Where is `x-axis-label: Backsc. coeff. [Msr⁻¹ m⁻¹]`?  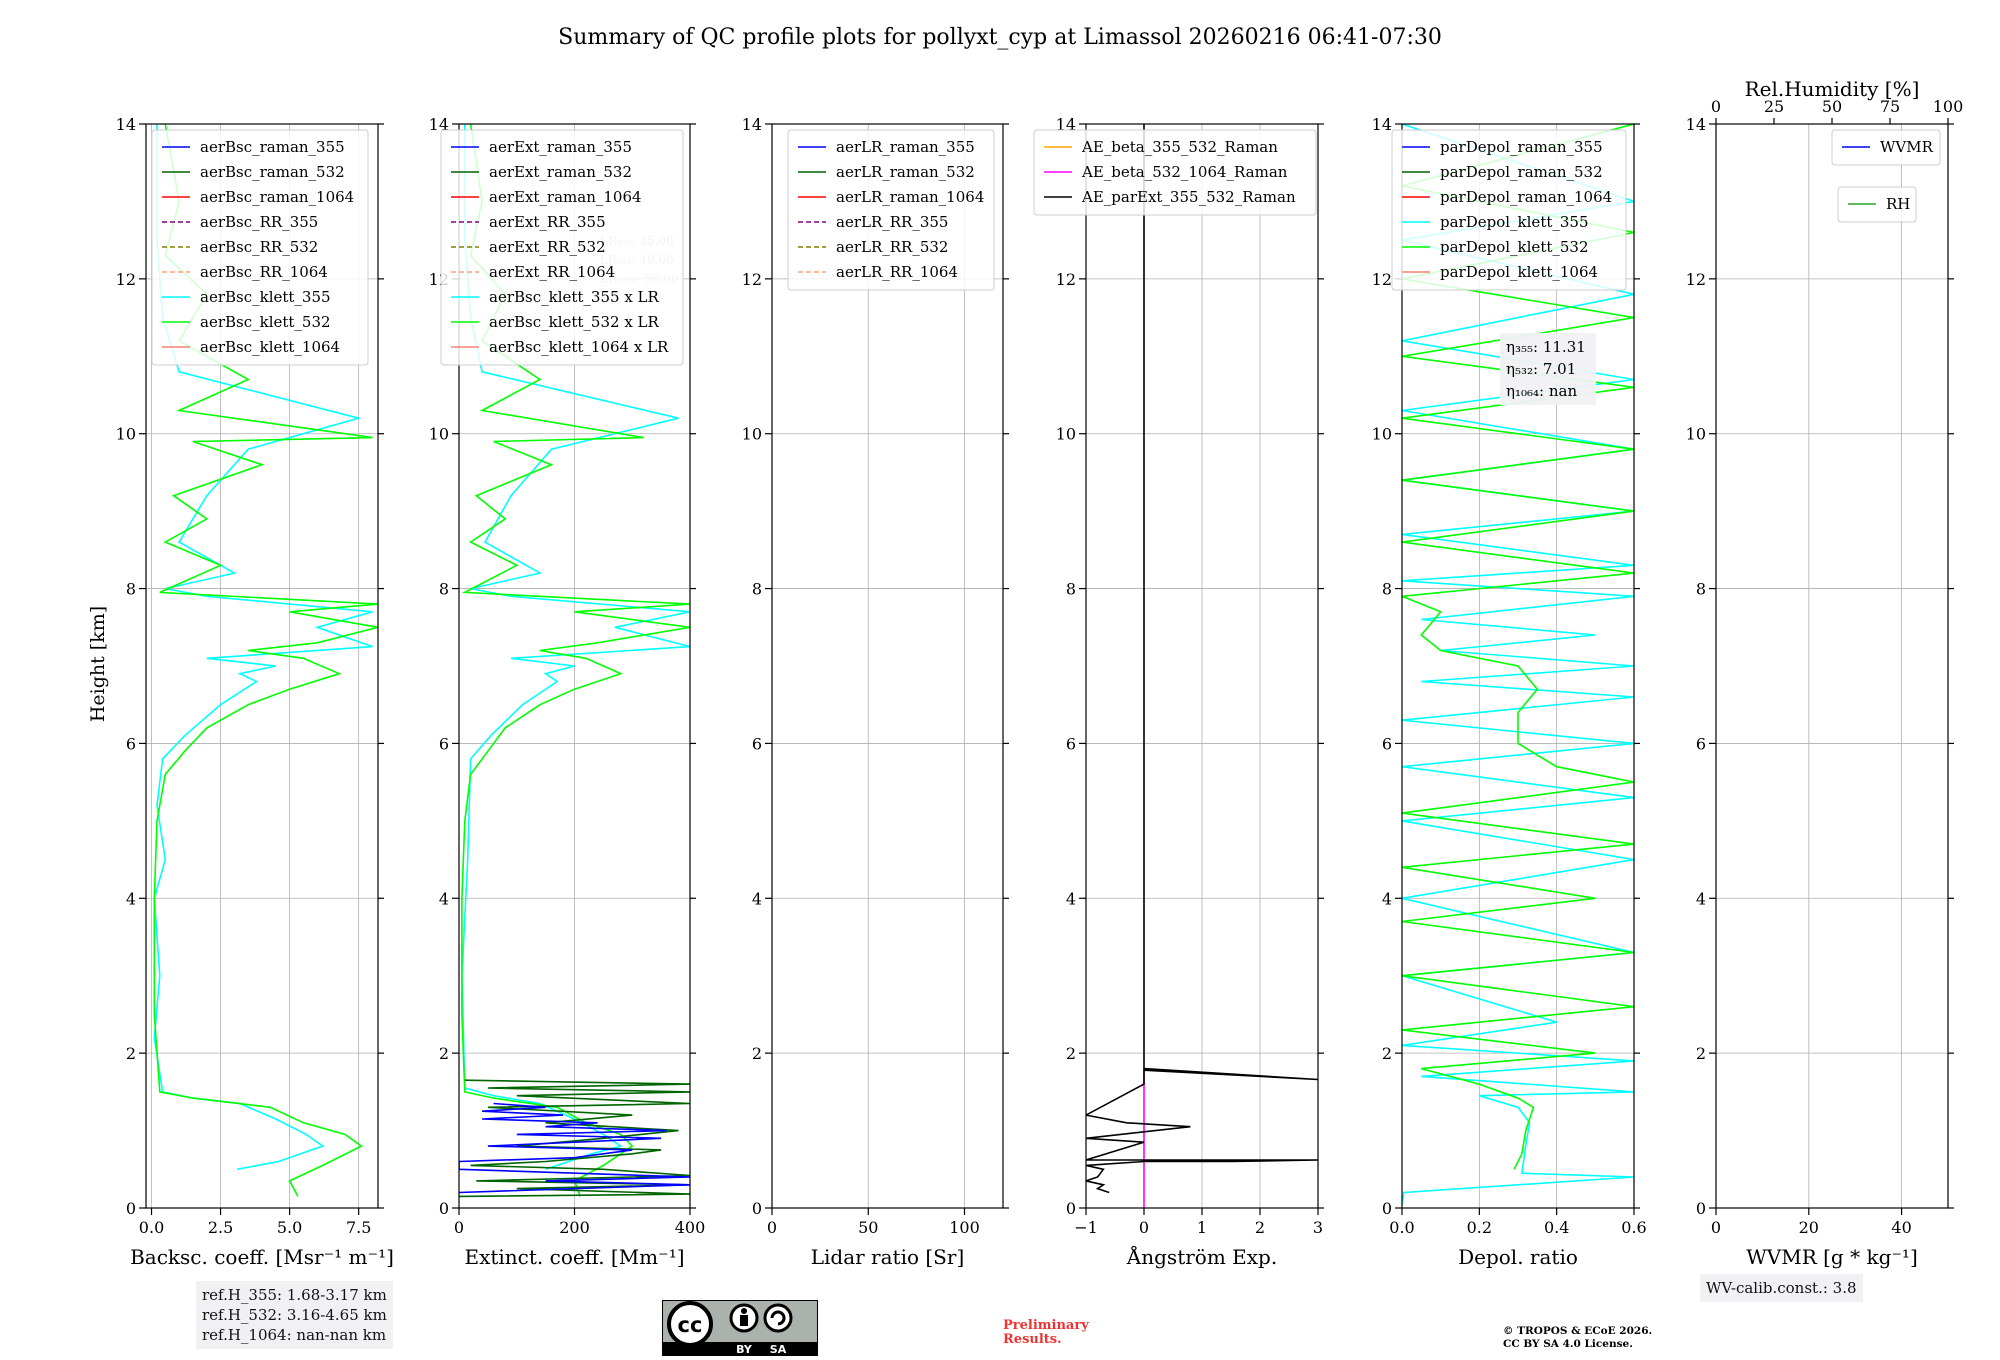
x-axis-label: Backsc. coeff. [Msr⁻¹ m⁻¹] is located at coordinates (262, 1257).